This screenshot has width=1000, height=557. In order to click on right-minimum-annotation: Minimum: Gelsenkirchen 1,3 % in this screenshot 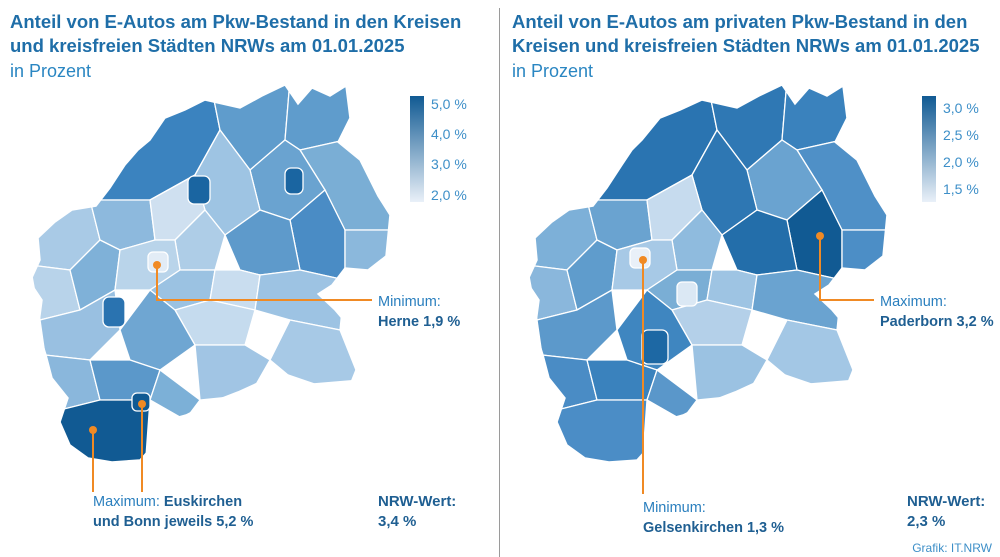, I will do `click(713, 518)`.